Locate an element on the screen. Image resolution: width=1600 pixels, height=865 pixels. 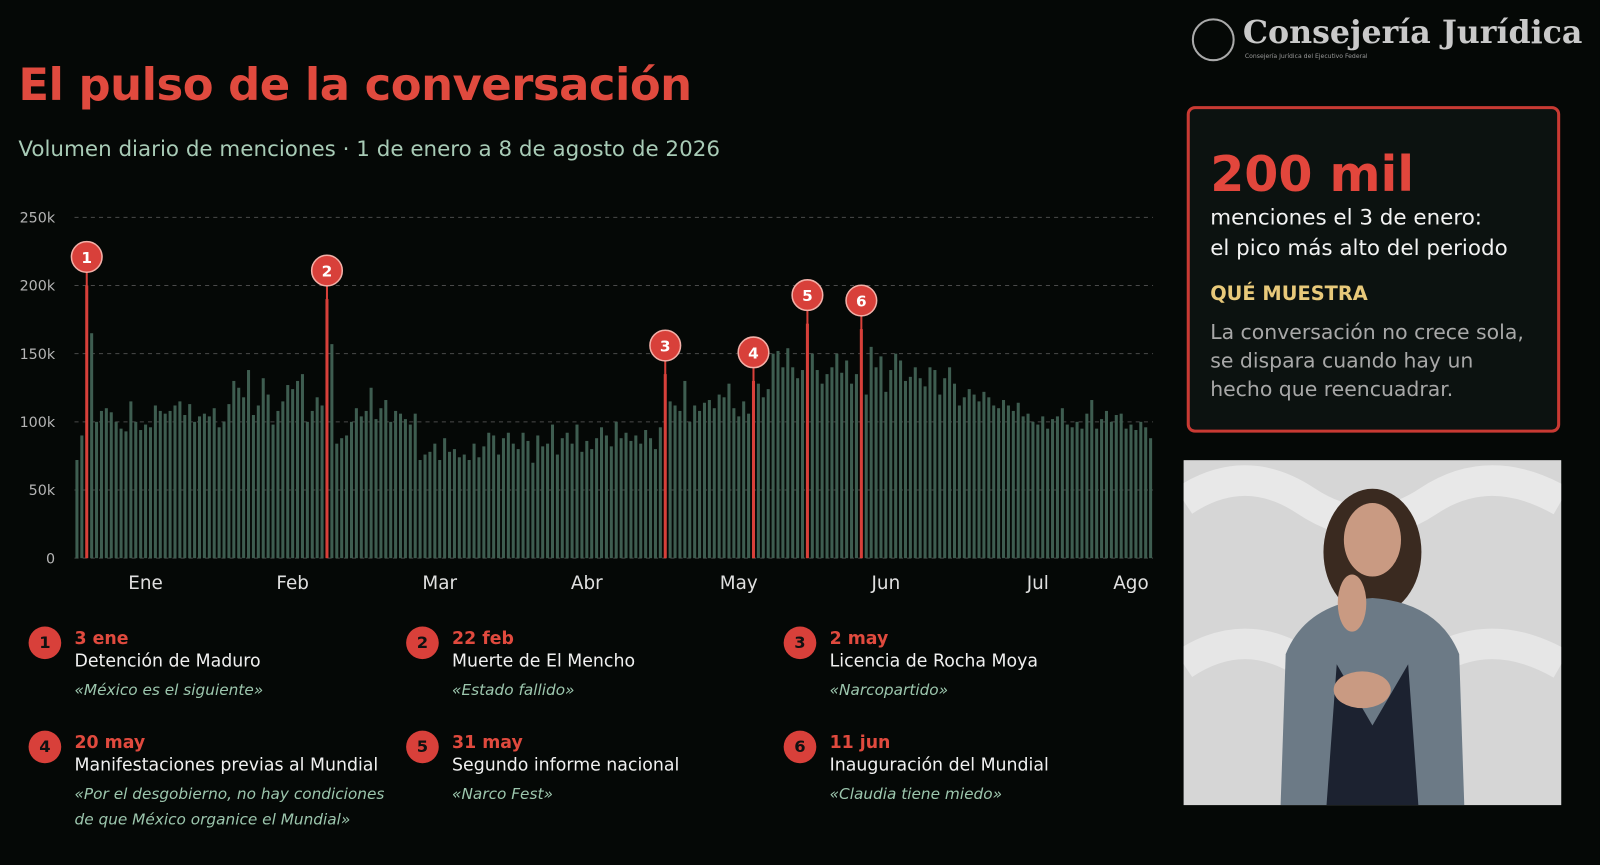
x-tick-label: Ago is located at coordinates (1130, 583).